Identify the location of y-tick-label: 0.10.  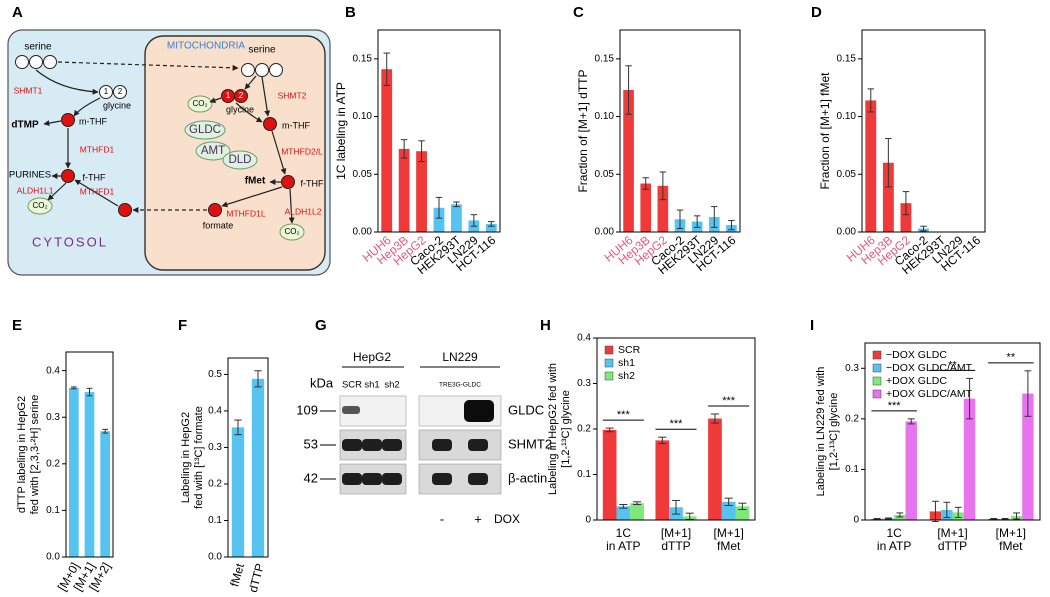
(847, 116).